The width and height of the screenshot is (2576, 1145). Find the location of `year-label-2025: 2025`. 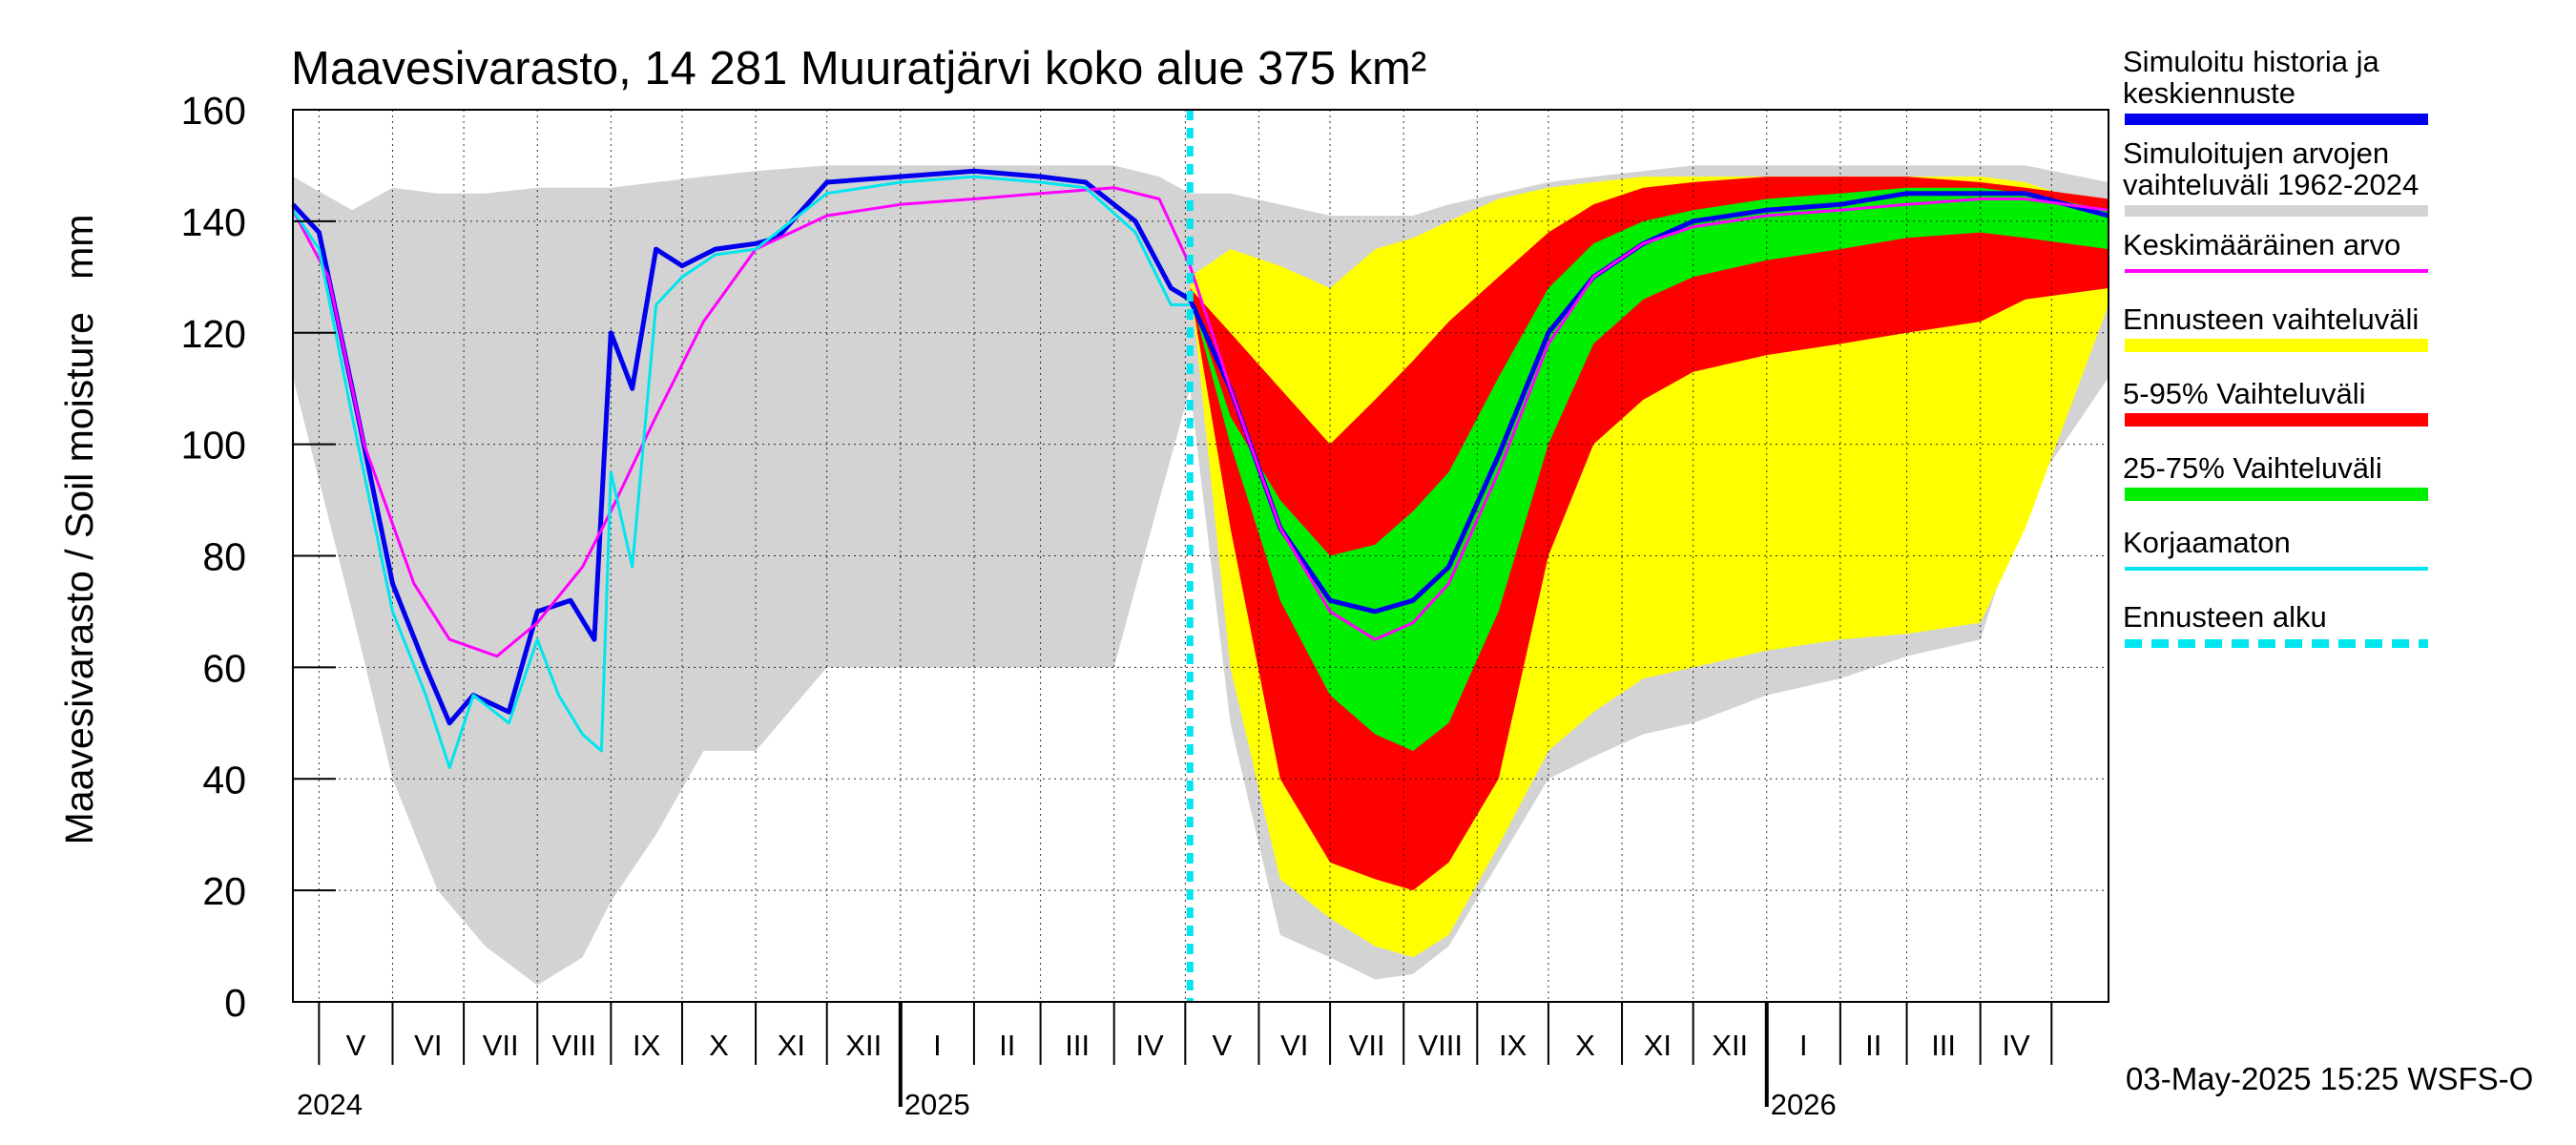

year-label-2025: 2025 is located at coordinates (937, 1104).